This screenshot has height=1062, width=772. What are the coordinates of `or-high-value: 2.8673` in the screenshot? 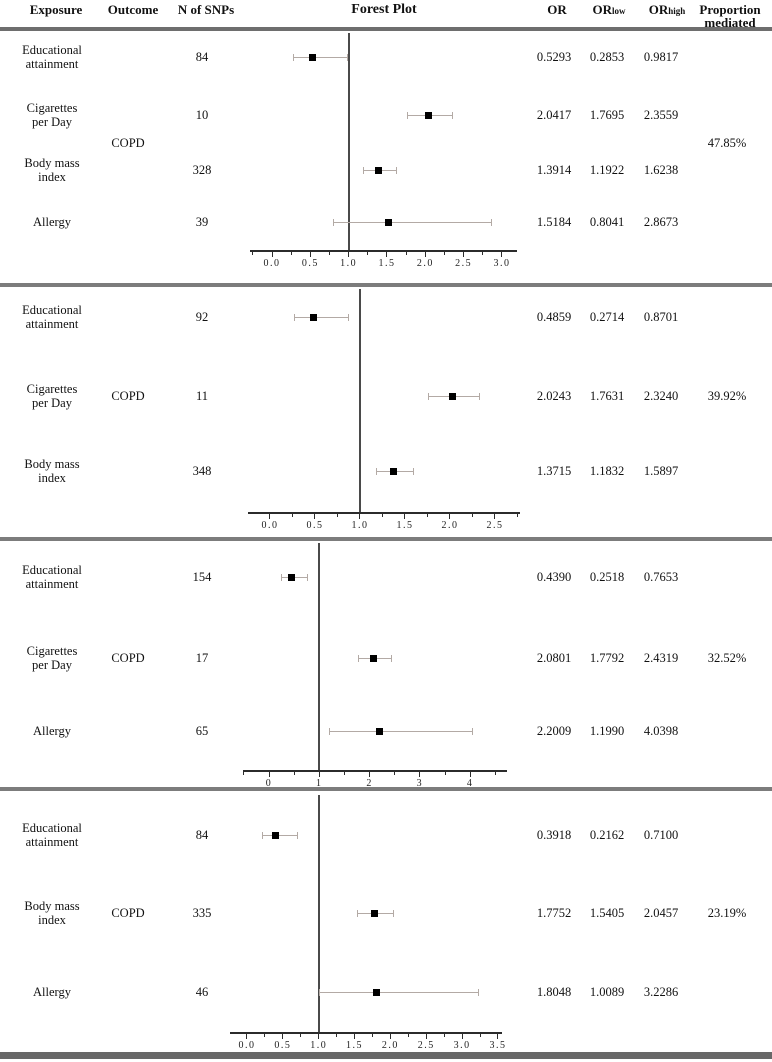 It's located at (661, 222).